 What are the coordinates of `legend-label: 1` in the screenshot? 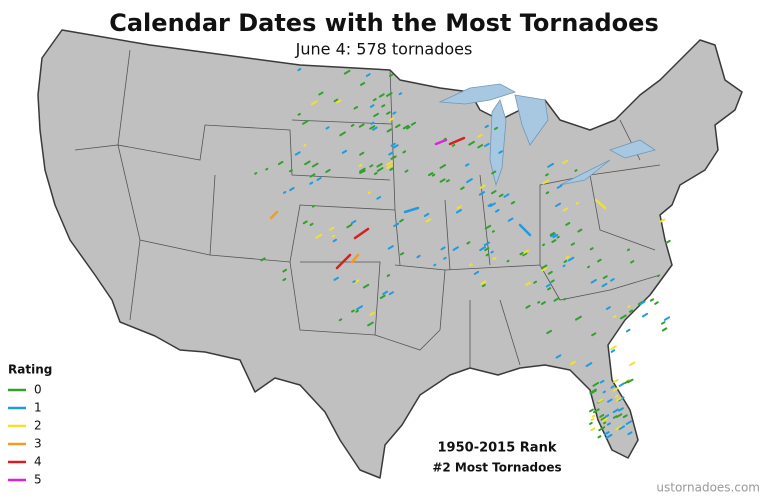 It's located at (38, 408).